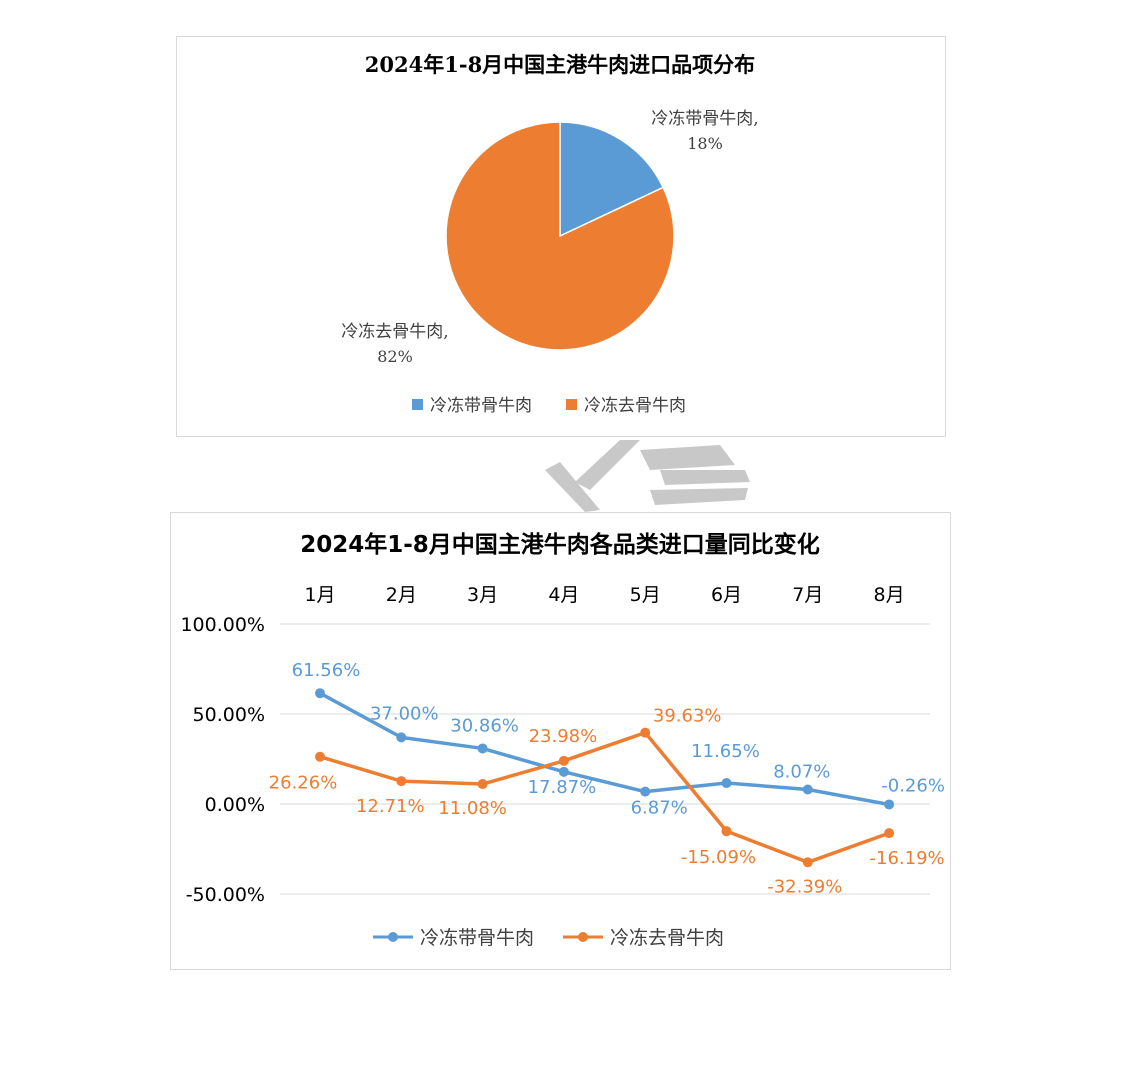  What do you see at coordinates (560, 64) in the screenshot?
I see `pie-chart-title: 2024年1-8月中国主港牛肉进口品项分布` at bounding box center [560, 64].